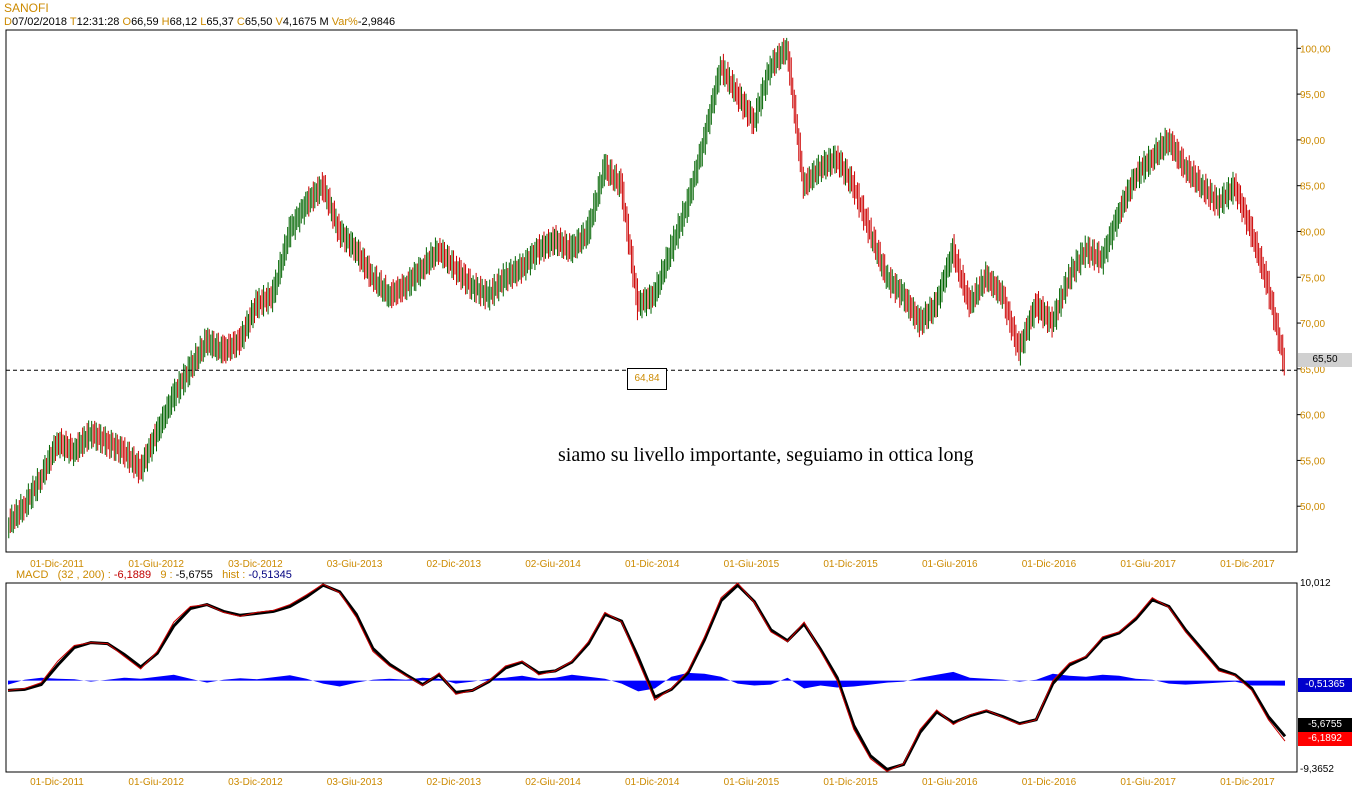 This screenshot has height=800, width=1352. I want to click on price-y-tick-label: 75,00, so click(1312, 278).